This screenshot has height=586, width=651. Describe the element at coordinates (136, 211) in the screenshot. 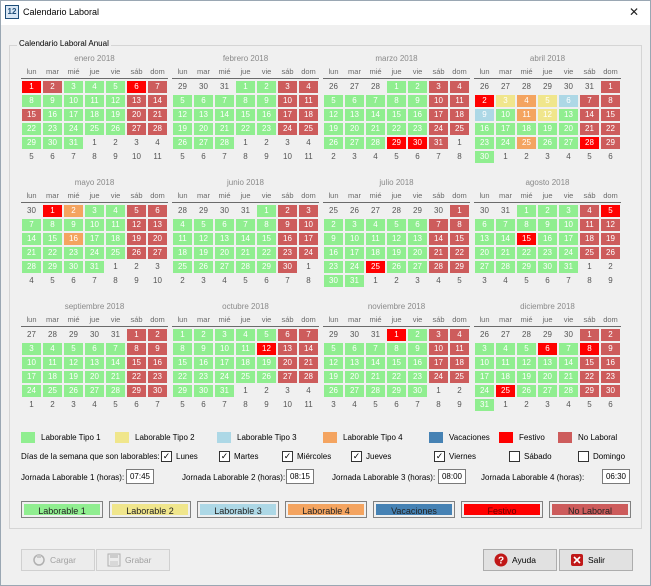

I see `day-cell: 5` at that location.